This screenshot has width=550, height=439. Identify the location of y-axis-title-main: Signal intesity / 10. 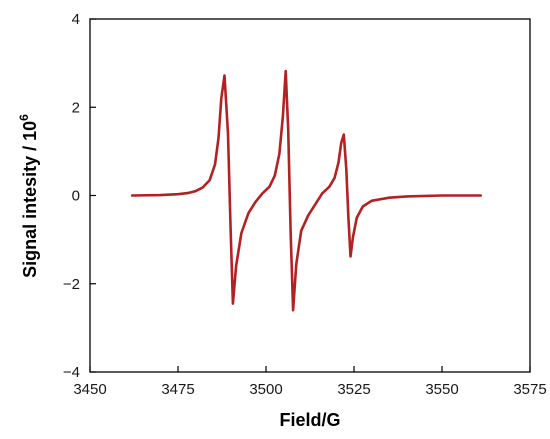
(30, 199).